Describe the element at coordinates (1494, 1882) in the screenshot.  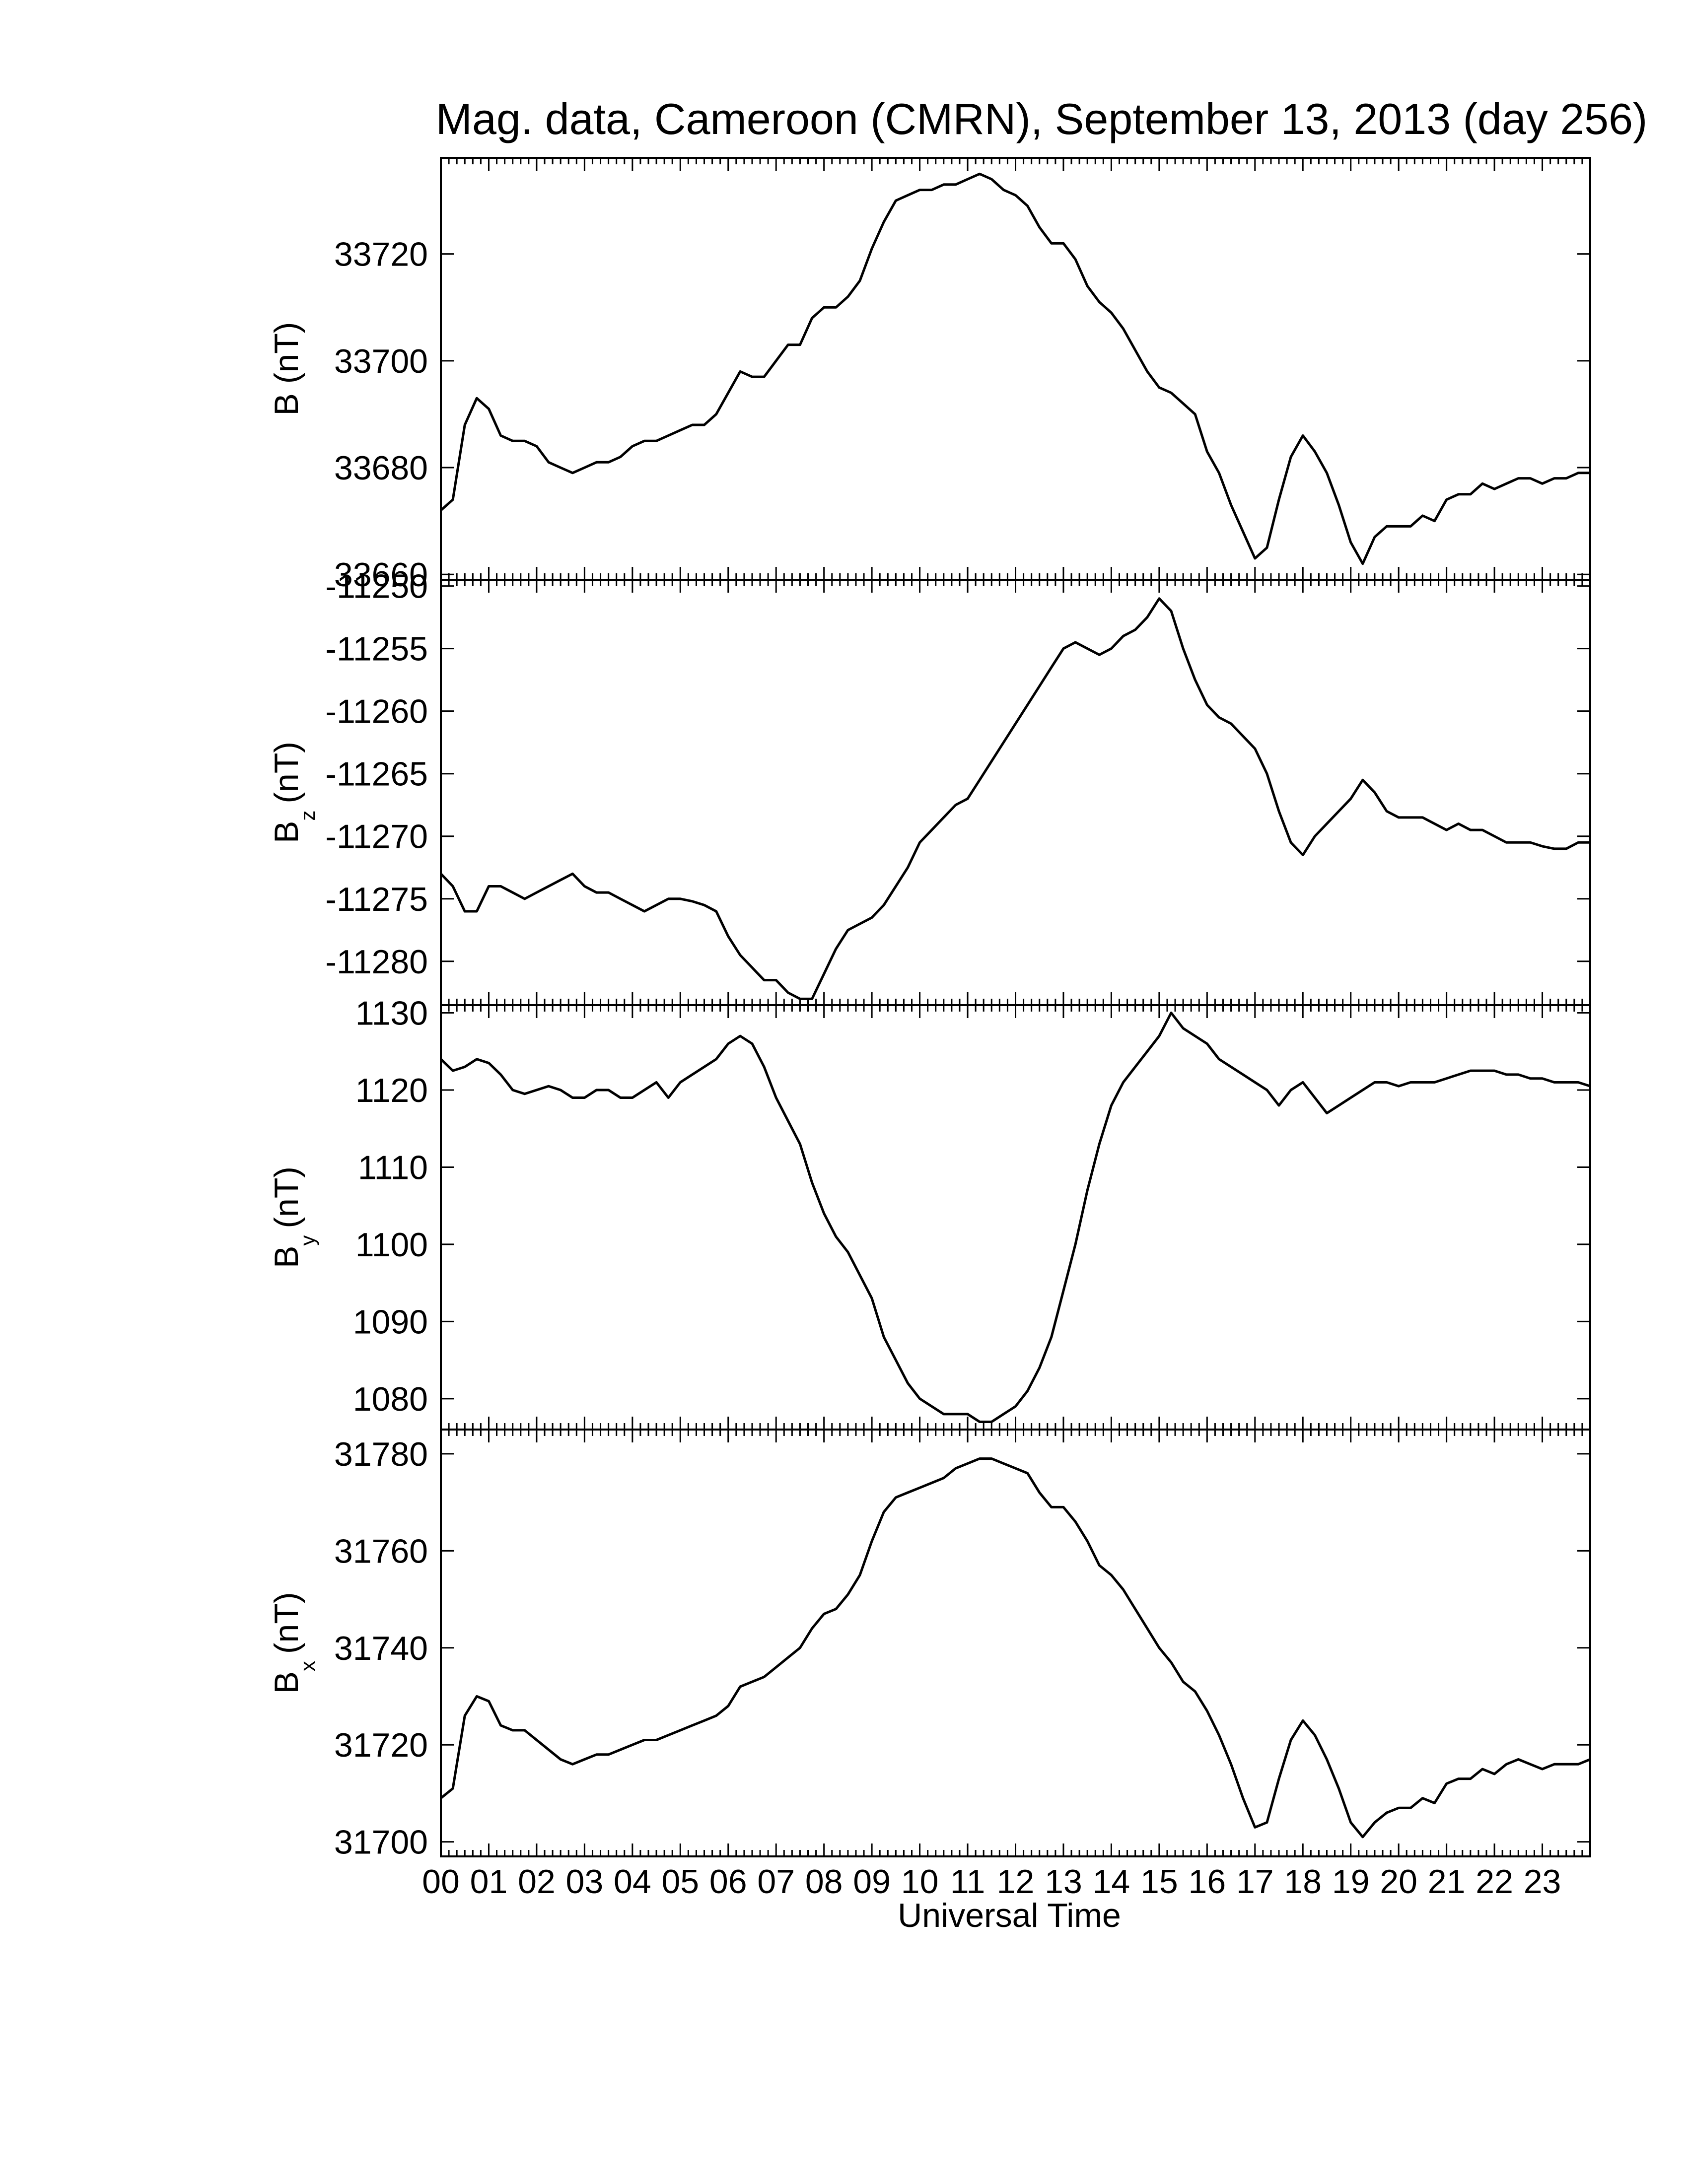
I see `x-tick-label: 22` at that location.